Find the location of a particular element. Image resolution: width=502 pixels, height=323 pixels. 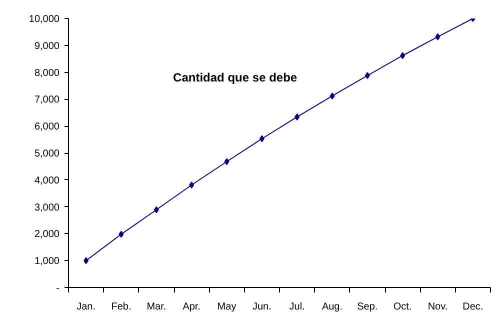

y-tick-label: 7,000 is located at coordinates (47, 100).